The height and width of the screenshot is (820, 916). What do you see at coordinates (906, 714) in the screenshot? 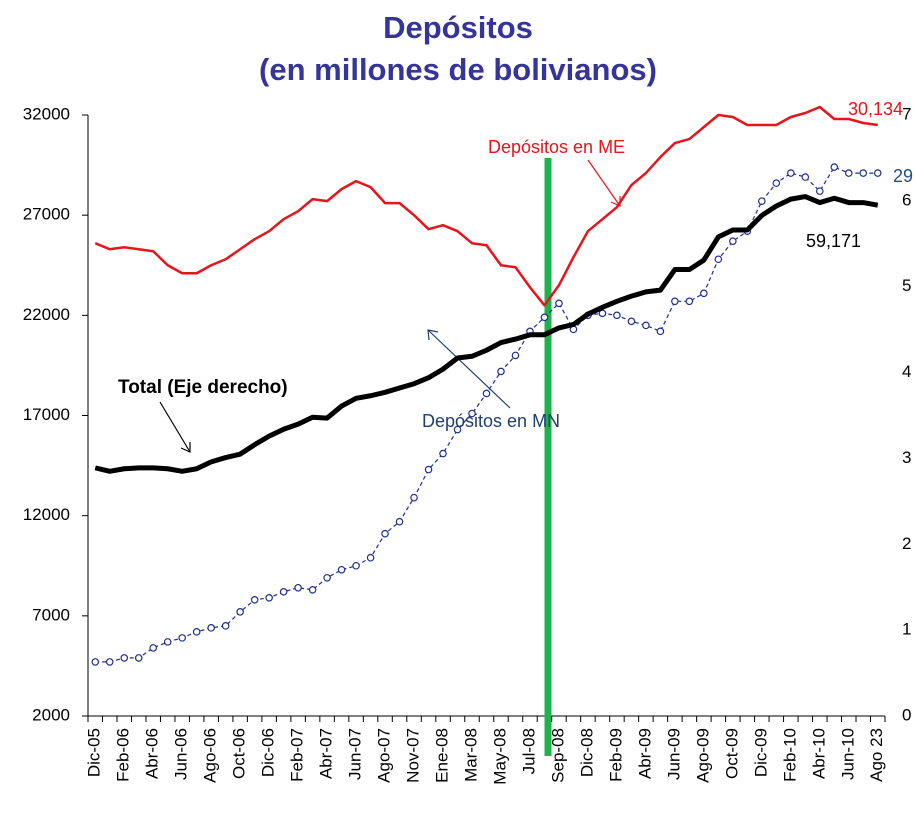
I see `y2-tick-label: 0` at bounding box center [906, 714].